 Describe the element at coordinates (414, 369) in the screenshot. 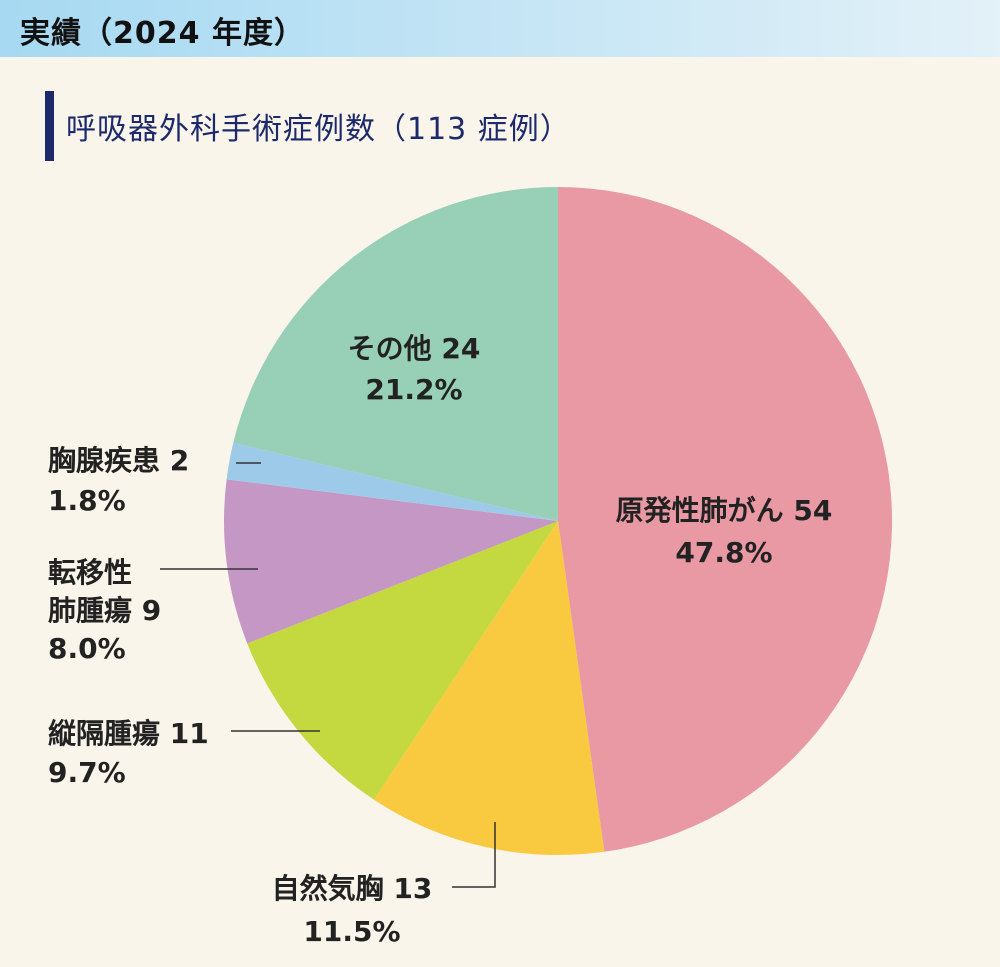

I see `slice-label-5: その他 24 21.2%` at that location.